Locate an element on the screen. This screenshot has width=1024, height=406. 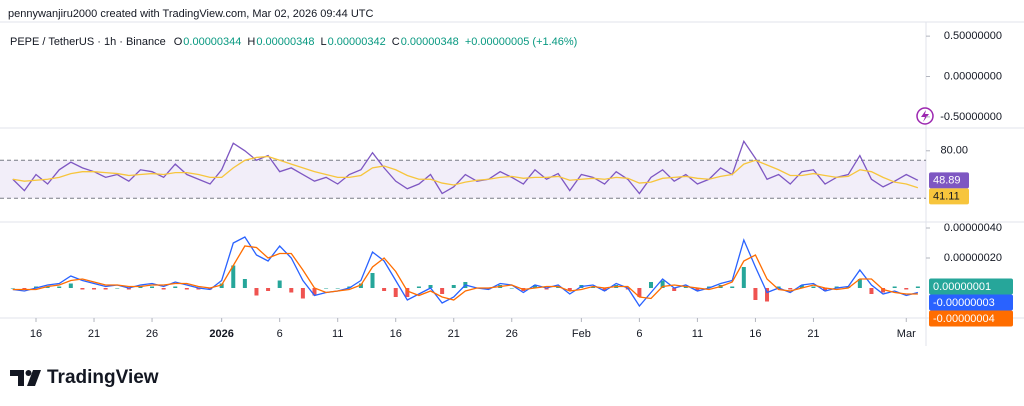
last-value-label: -0.00000003 is located at coordinates (964, 303).